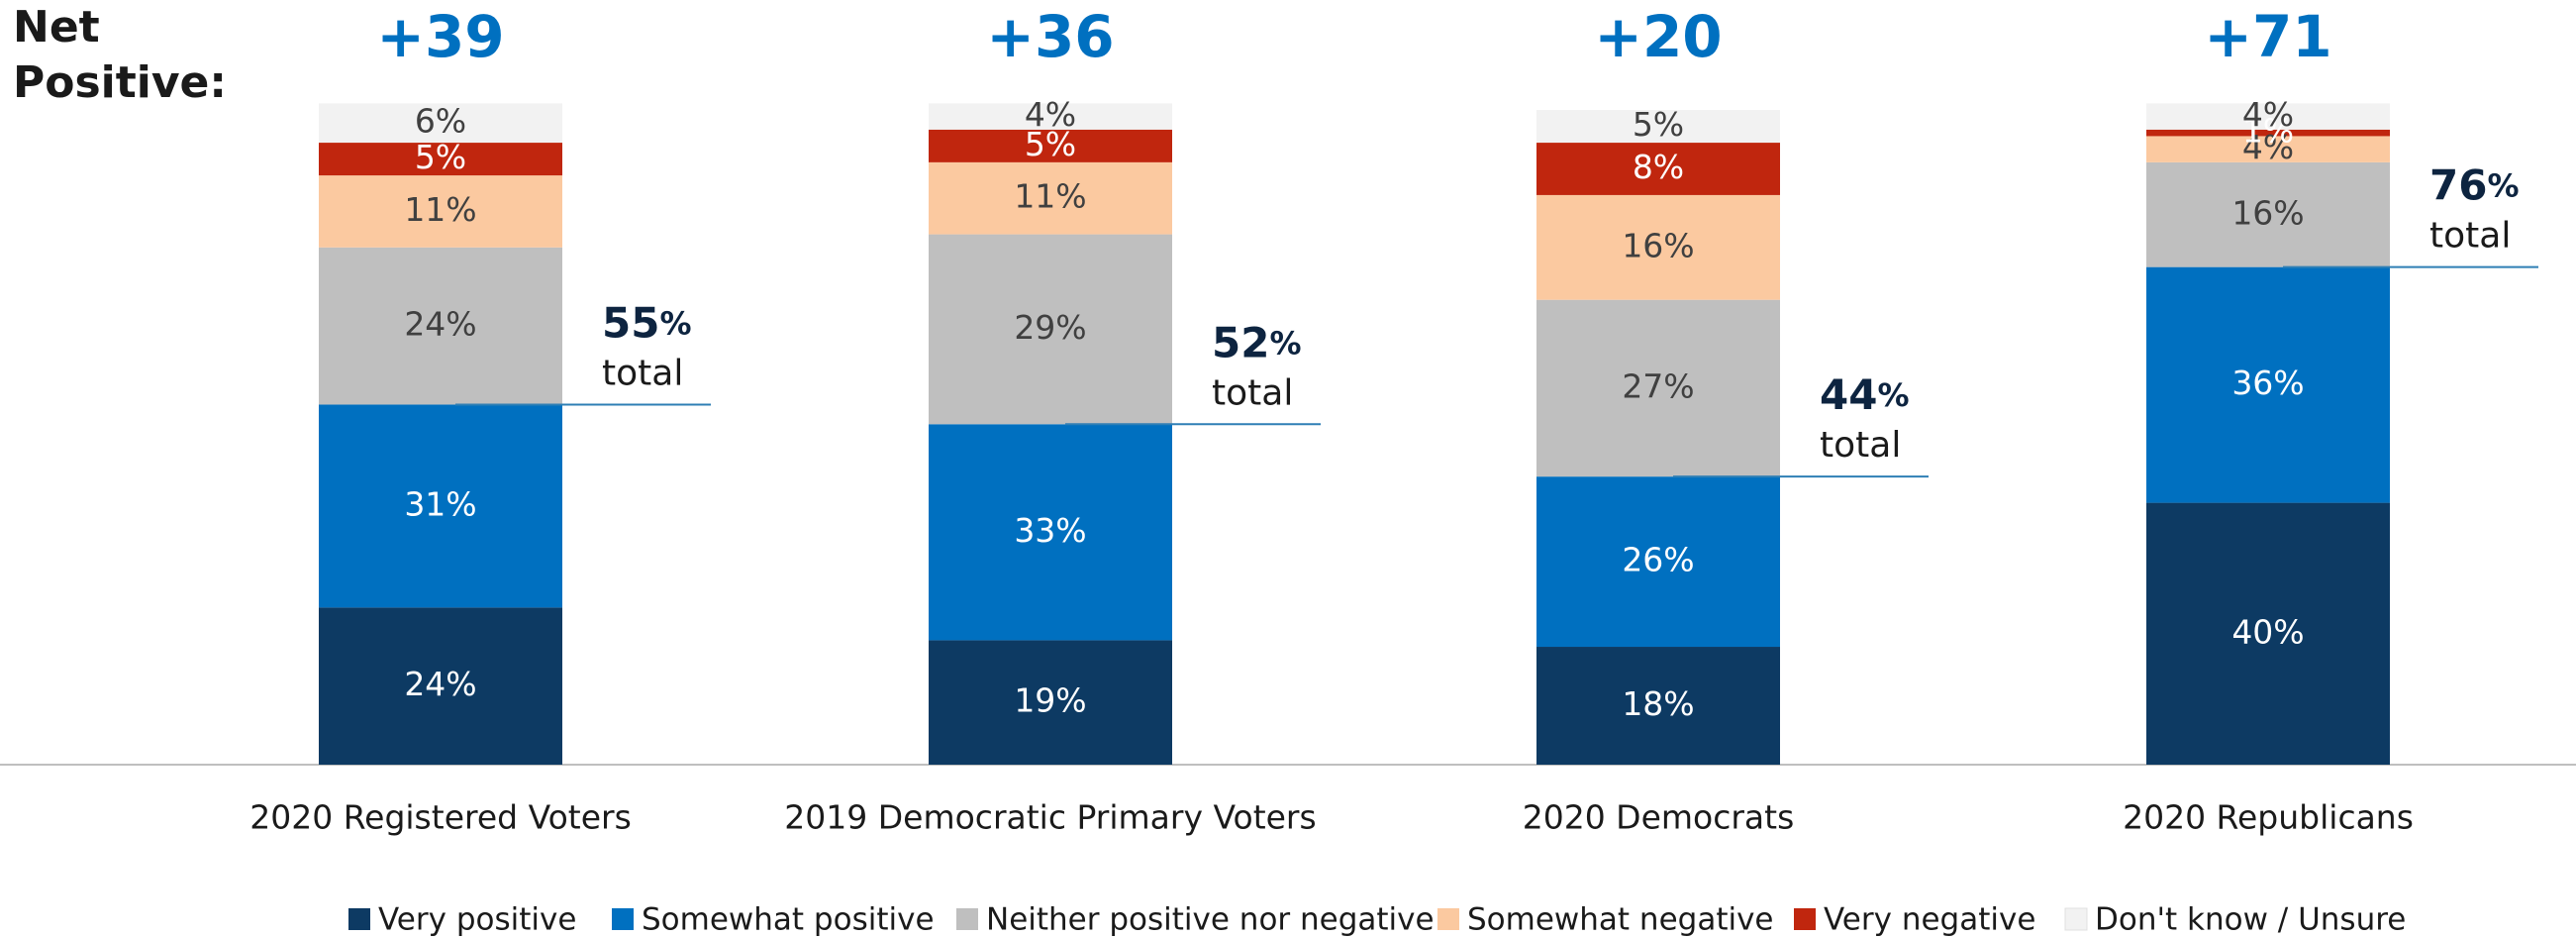 This screenshot has height=938, width=2576. I want to click on legend-label: Neither positive nor negative, so click(1211, 920).